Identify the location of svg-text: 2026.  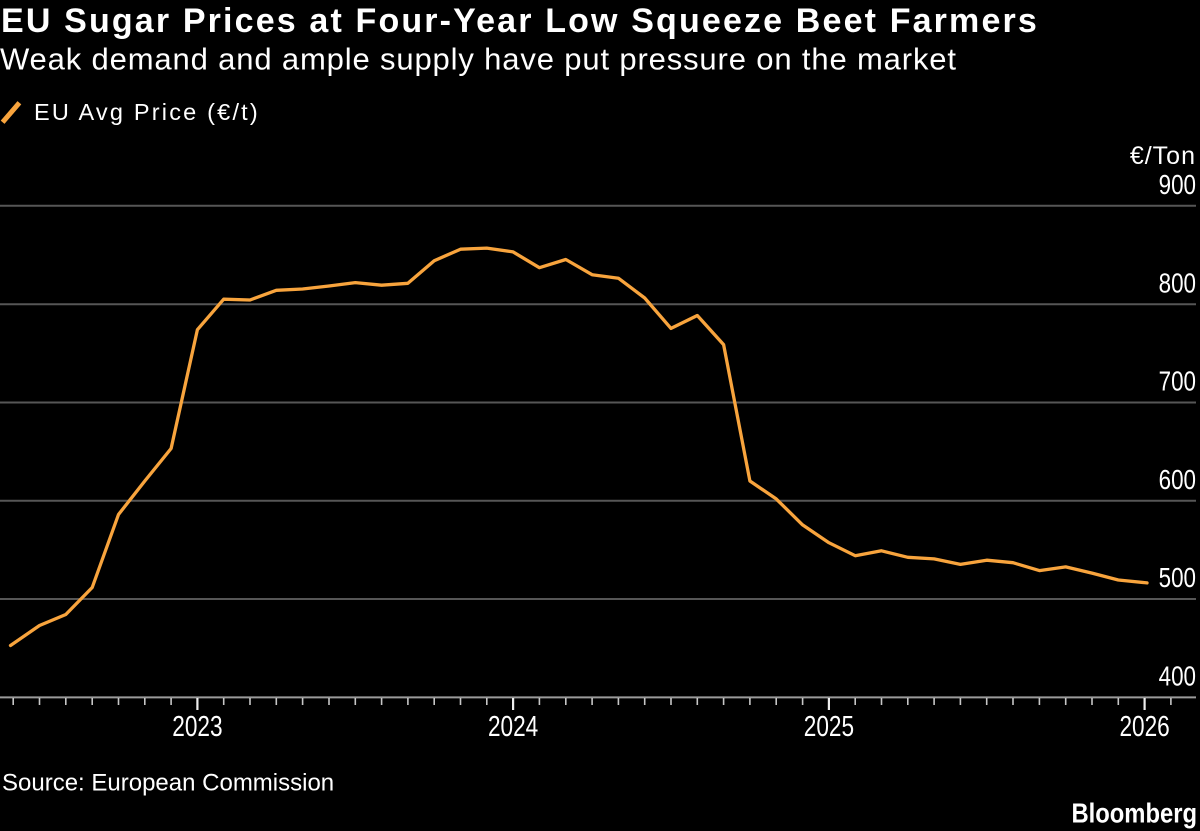
(1144, 725).